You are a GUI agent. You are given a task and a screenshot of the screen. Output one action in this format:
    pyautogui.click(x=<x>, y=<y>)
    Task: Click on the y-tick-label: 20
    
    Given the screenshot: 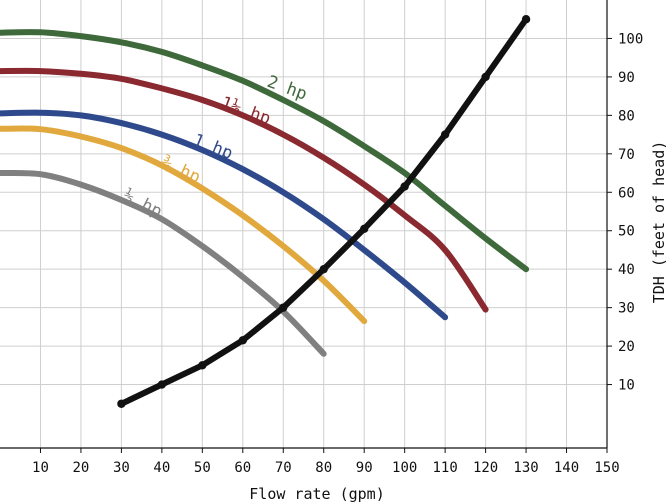 What is the action you would take?
    pyautogui.click(x=626, y=347)
    